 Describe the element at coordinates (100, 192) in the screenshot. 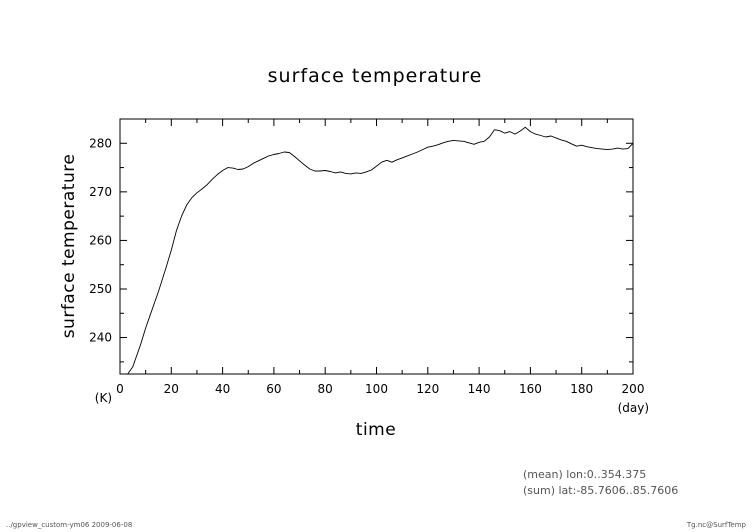

I see `y-tick-label: 270` at that location.